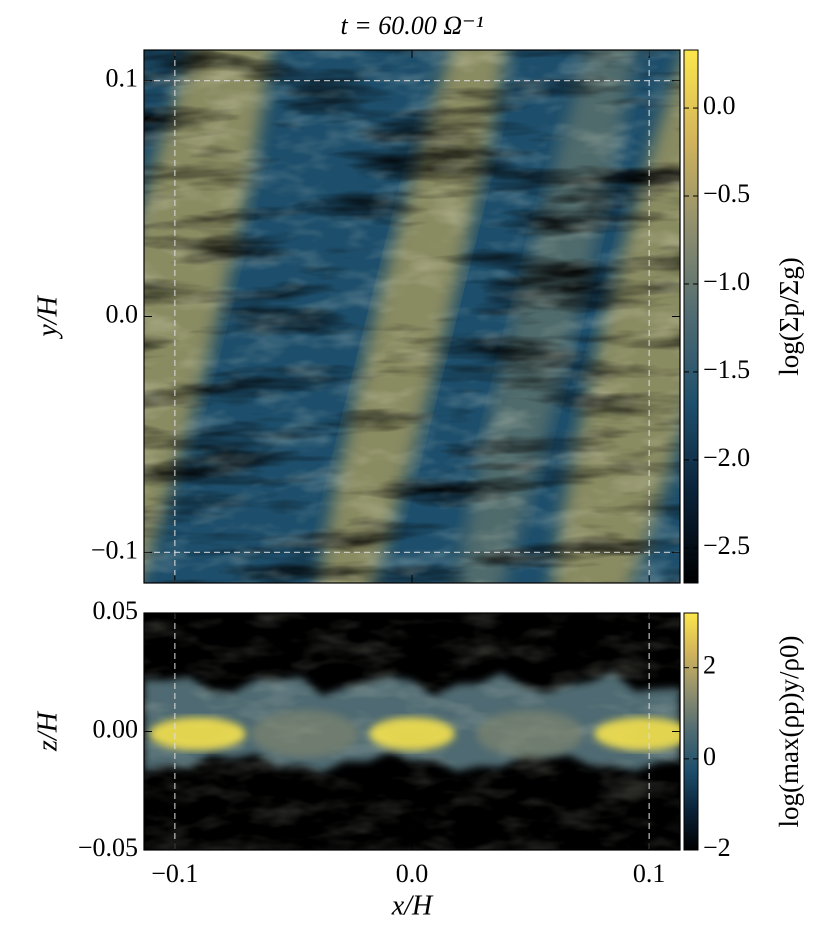 Image resolution: width=830 pixels, height=943 pixels. Describe the element at coordinates (412, 905) in the screenshot. I see `x-axis-label: x/H` at that location.